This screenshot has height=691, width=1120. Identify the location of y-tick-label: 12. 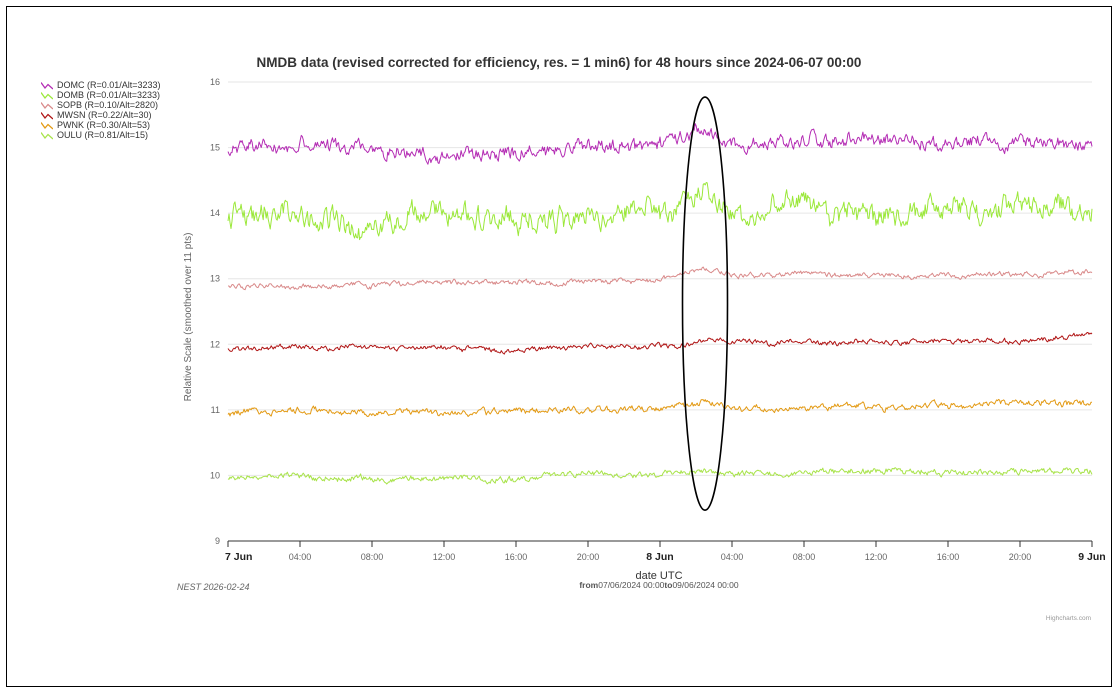
(215, 344).